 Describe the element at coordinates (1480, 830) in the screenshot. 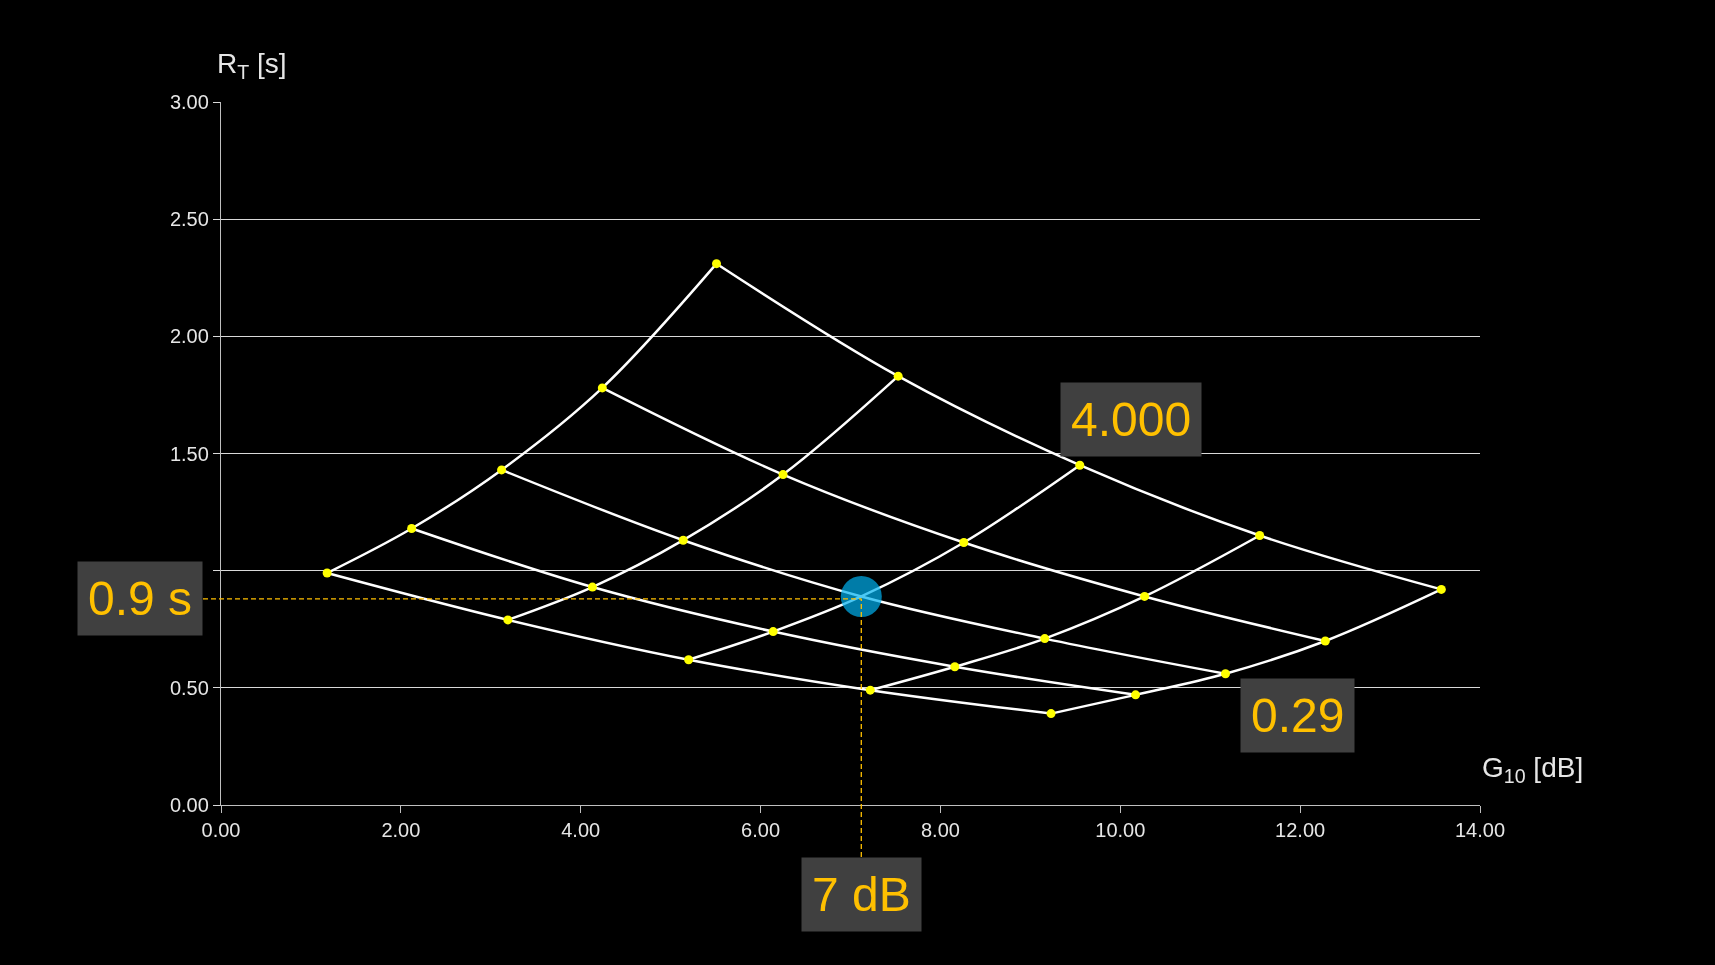

I see `x-tick-label: 14.00` at that location.